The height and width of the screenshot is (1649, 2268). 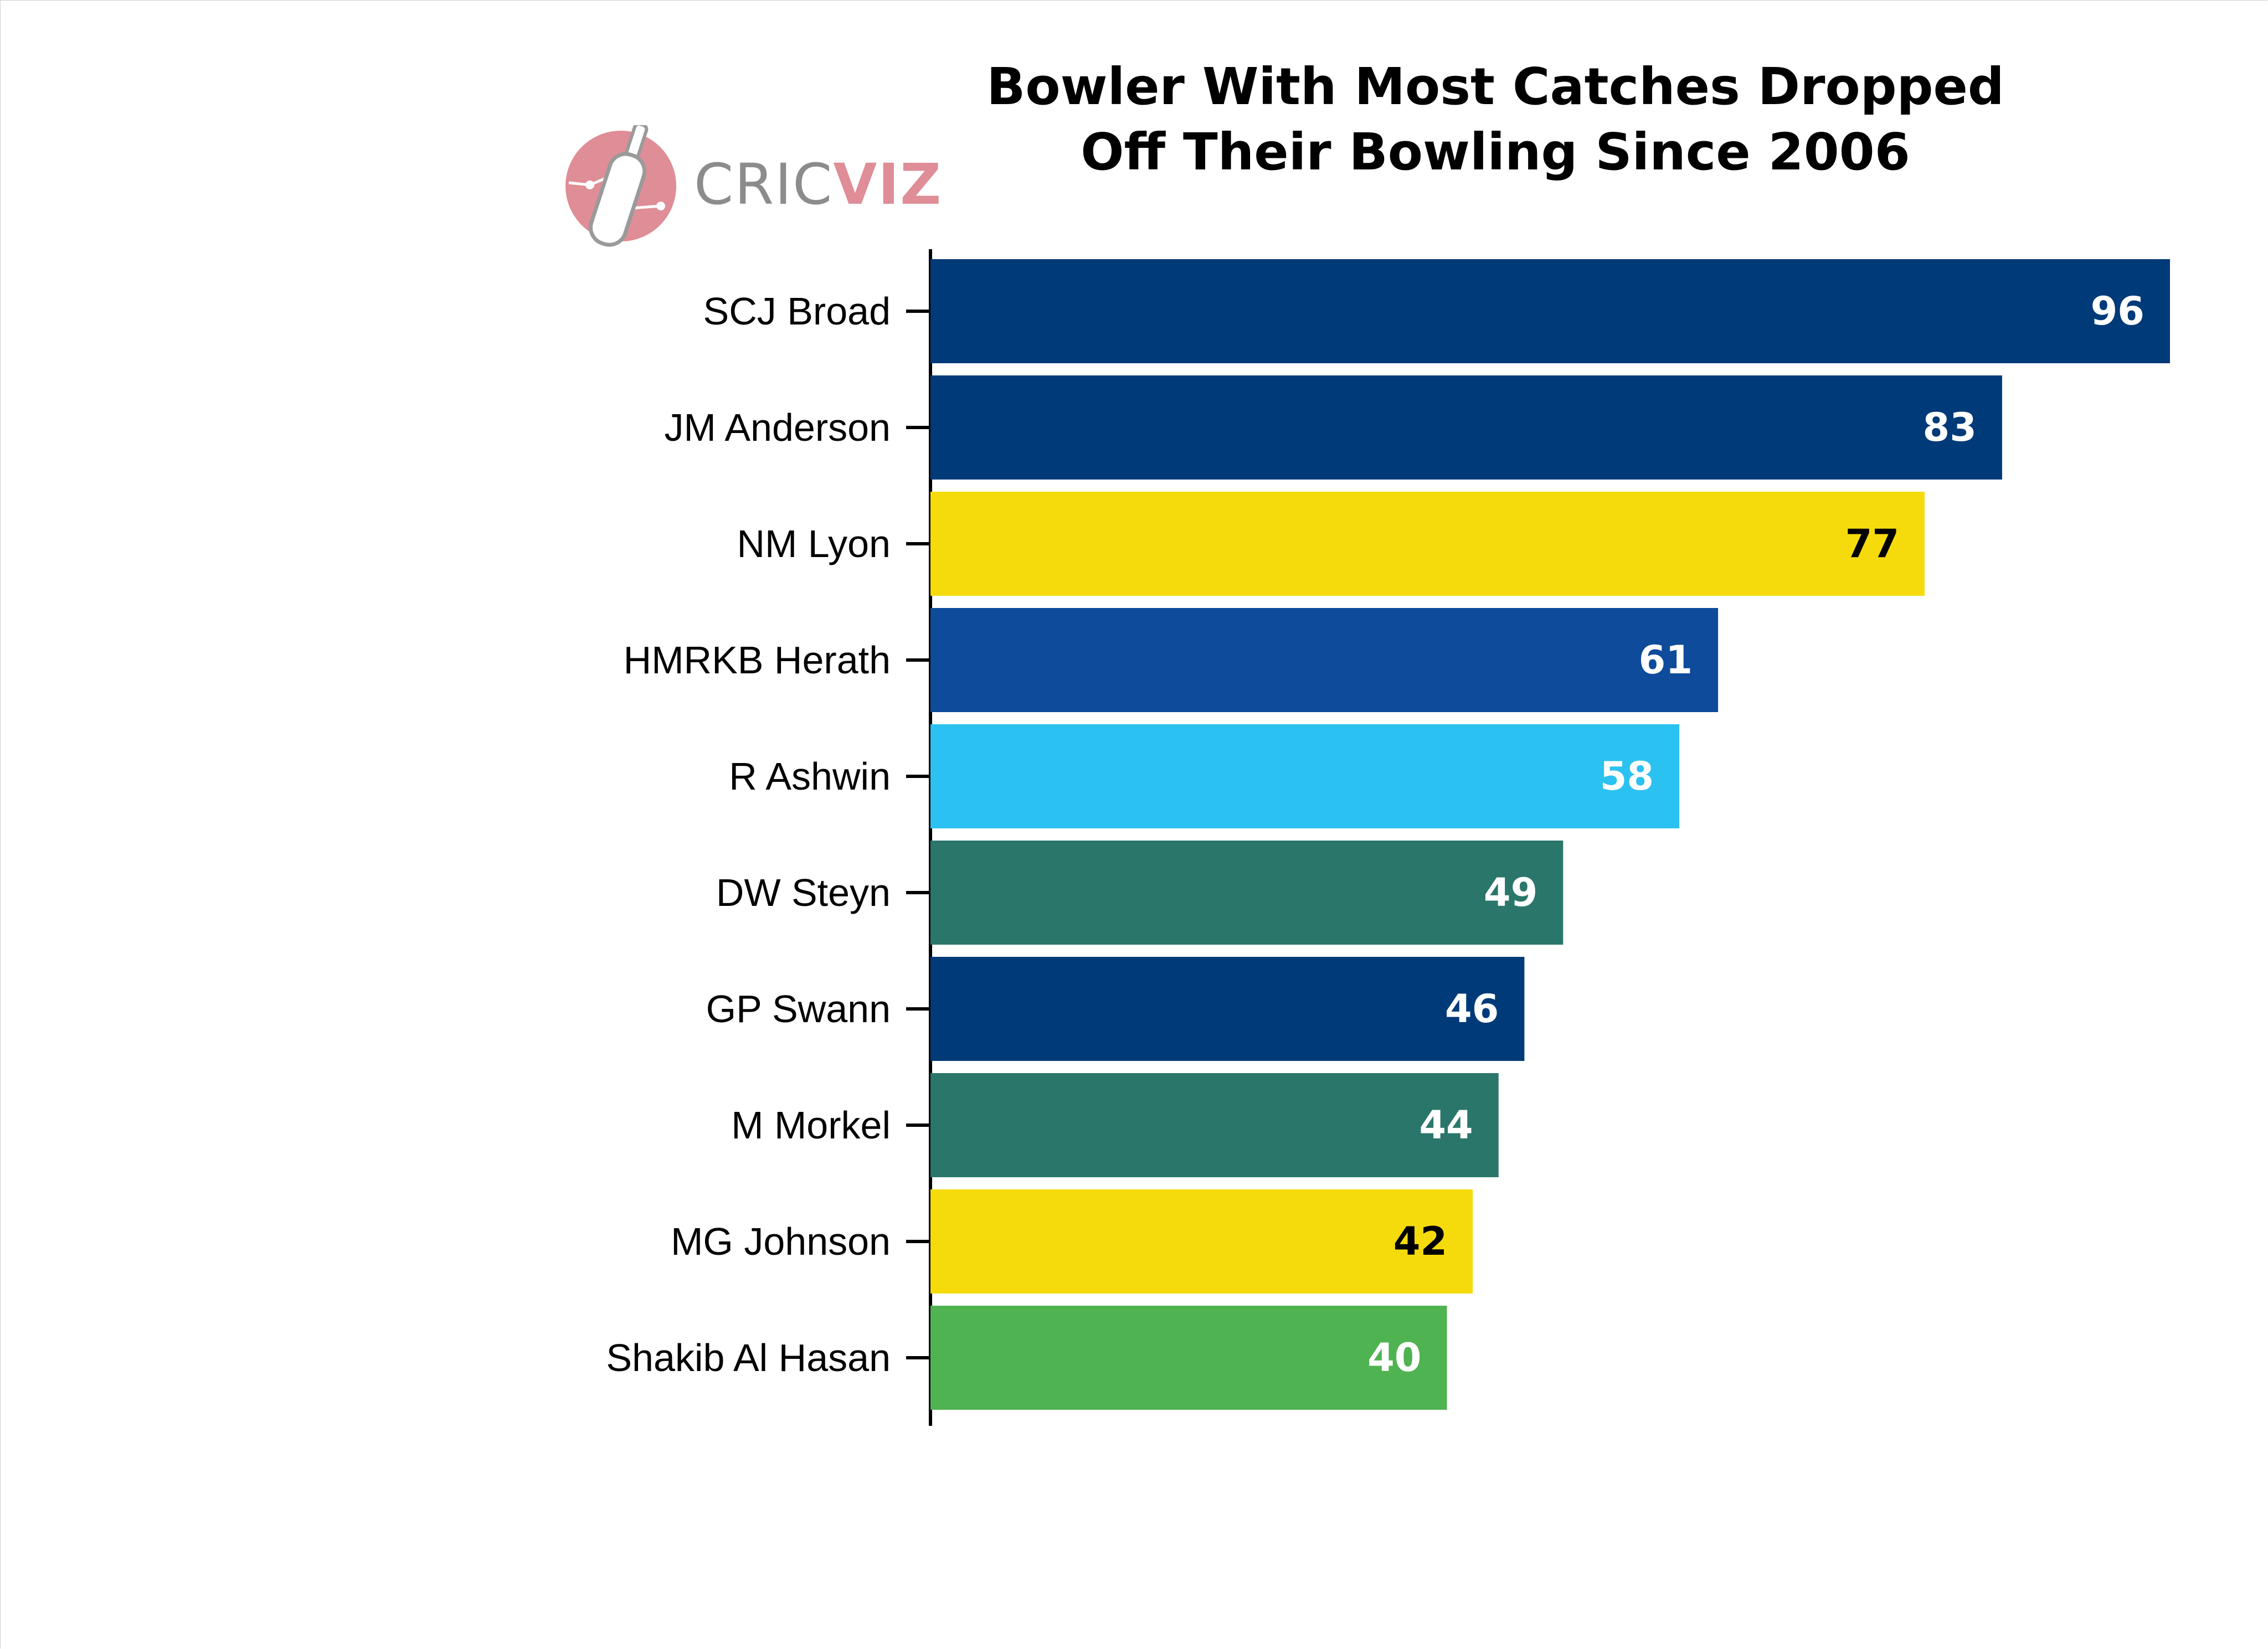 I want to click on y-tick-label: M Morkel, so click(x=811, y=1125).